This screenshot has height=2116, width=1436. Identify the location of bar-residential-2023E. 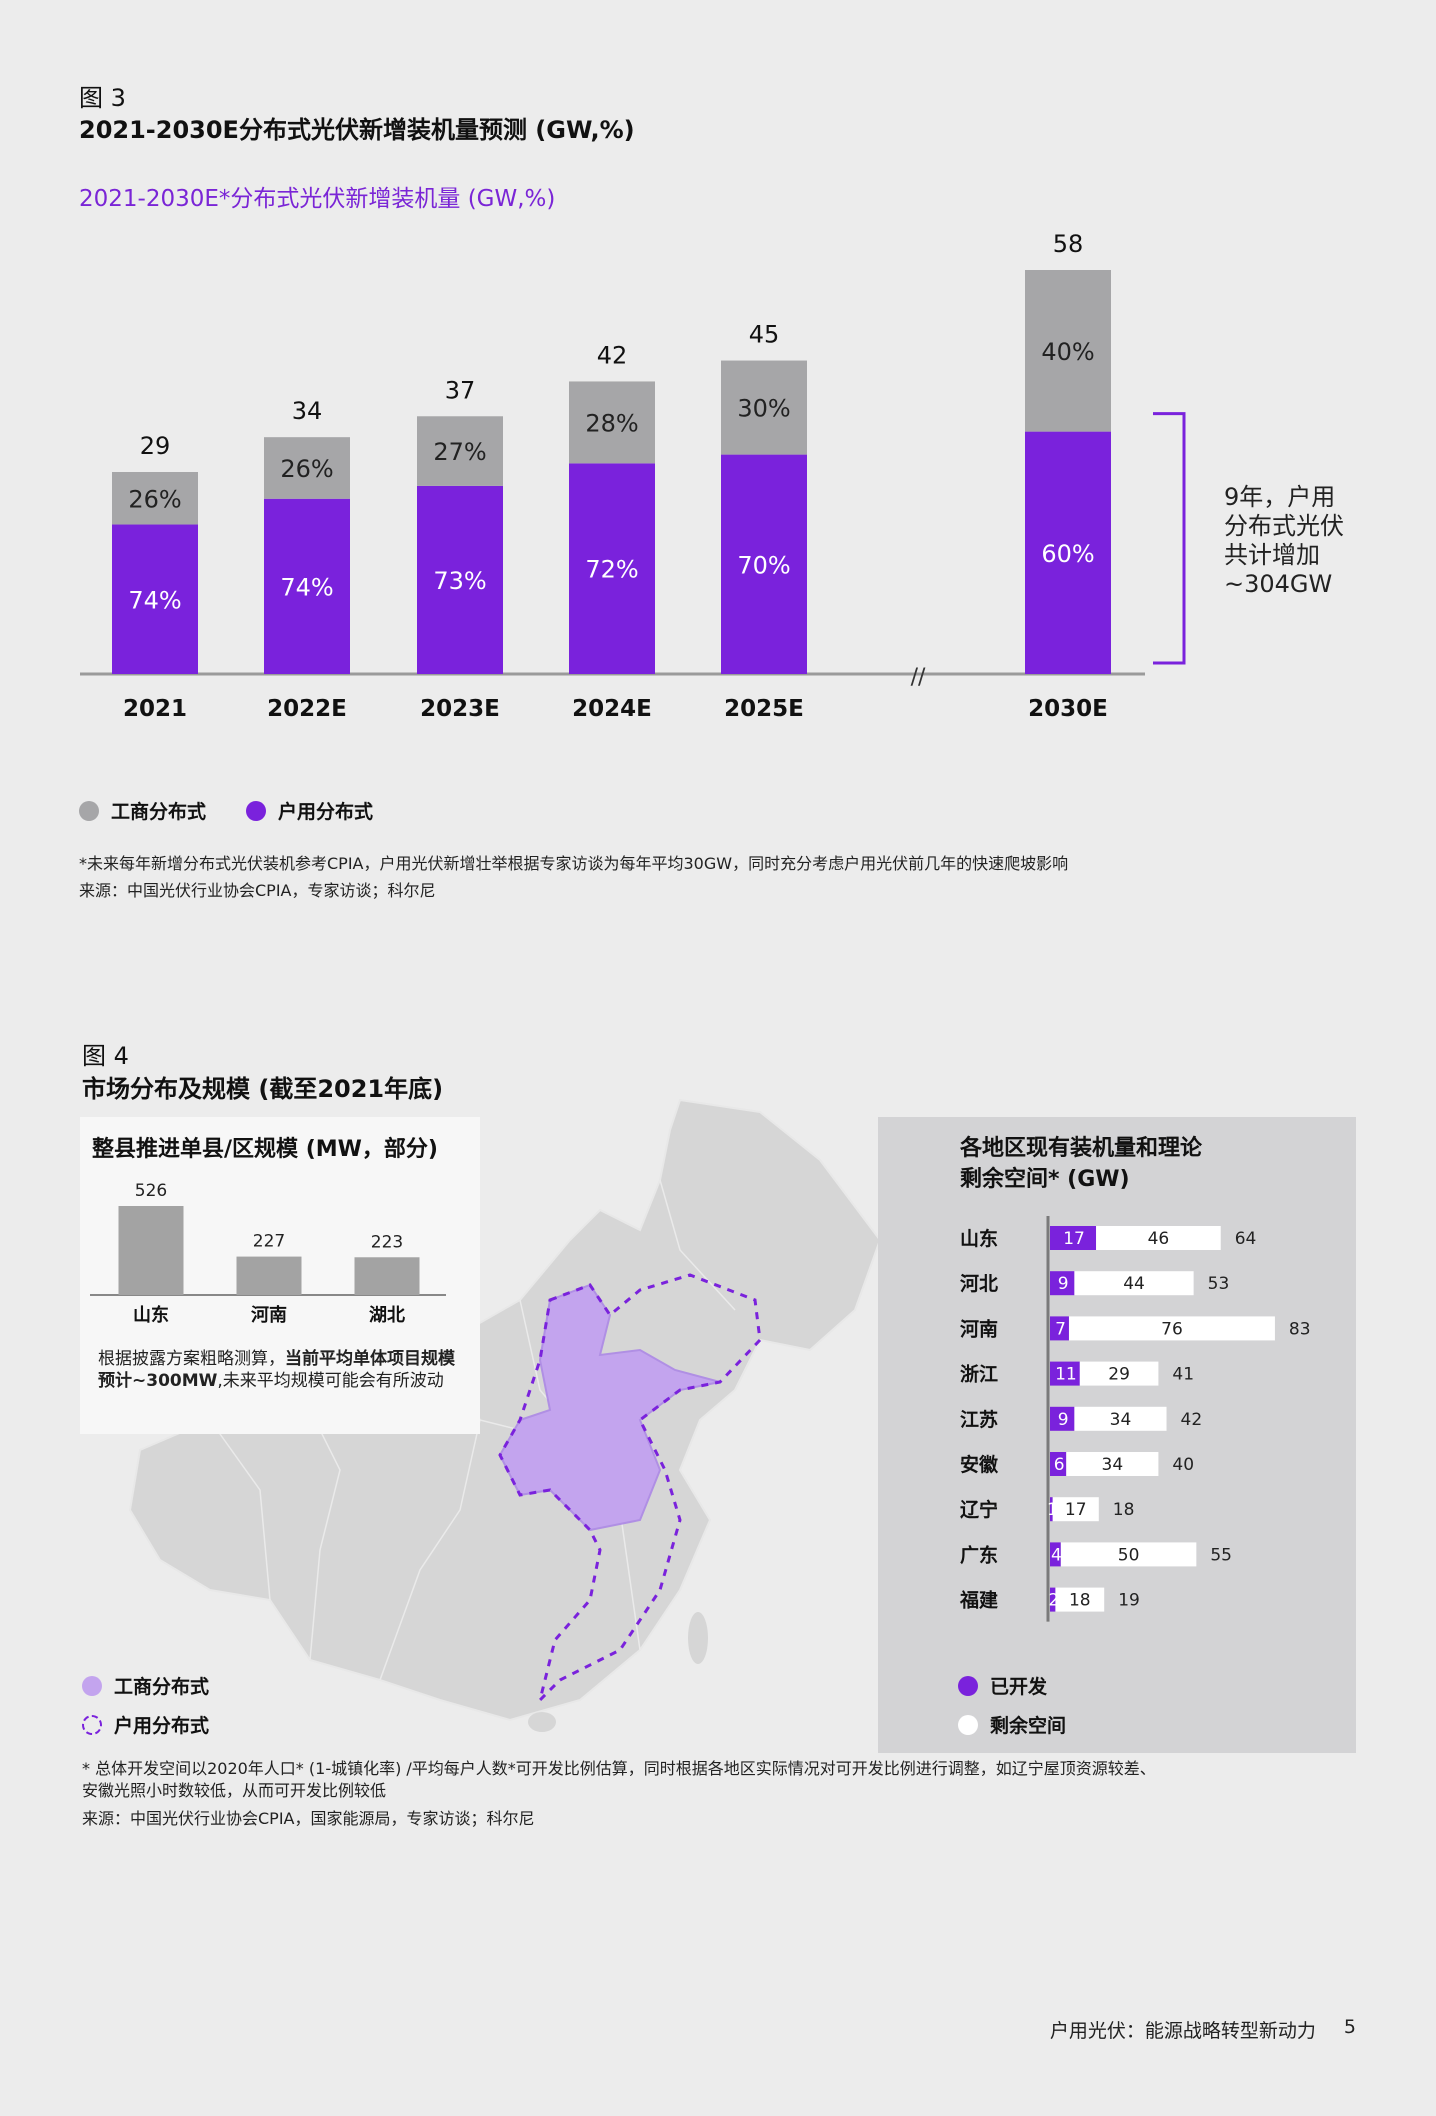
(460, 579).